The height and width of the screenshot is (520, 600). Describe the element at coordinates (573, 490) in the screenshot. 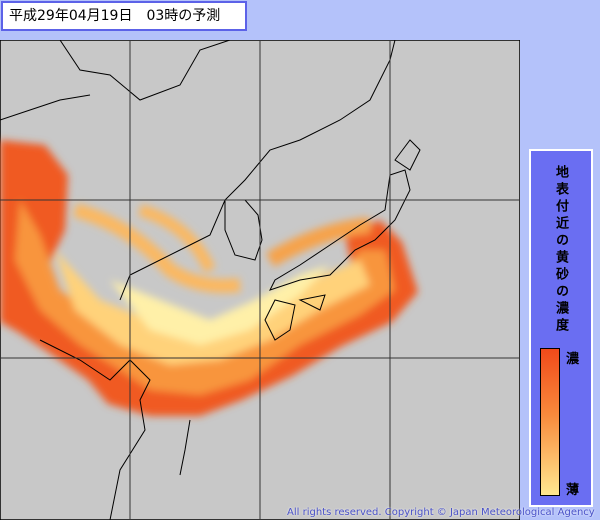

I see `legend-low-label: 薄` at that location.